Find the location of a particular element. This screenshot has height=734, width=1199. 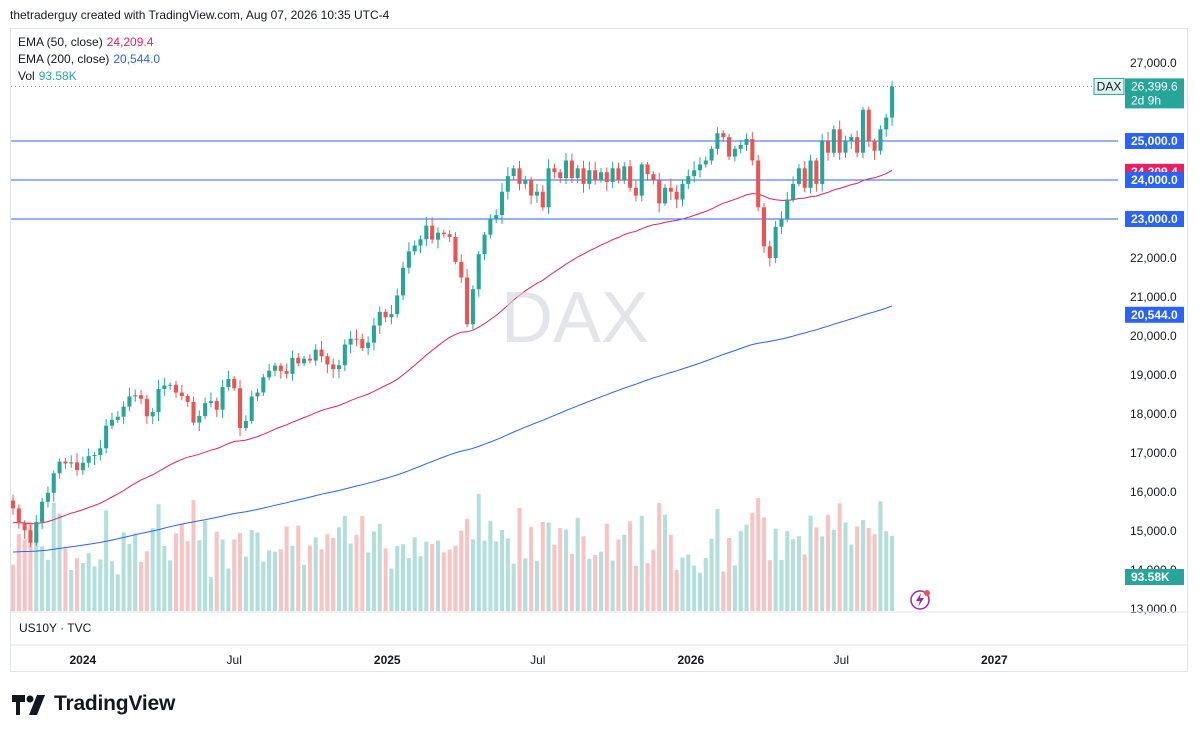

y-tick-label: 19,000.0 is located at coordinates (1153, 375).